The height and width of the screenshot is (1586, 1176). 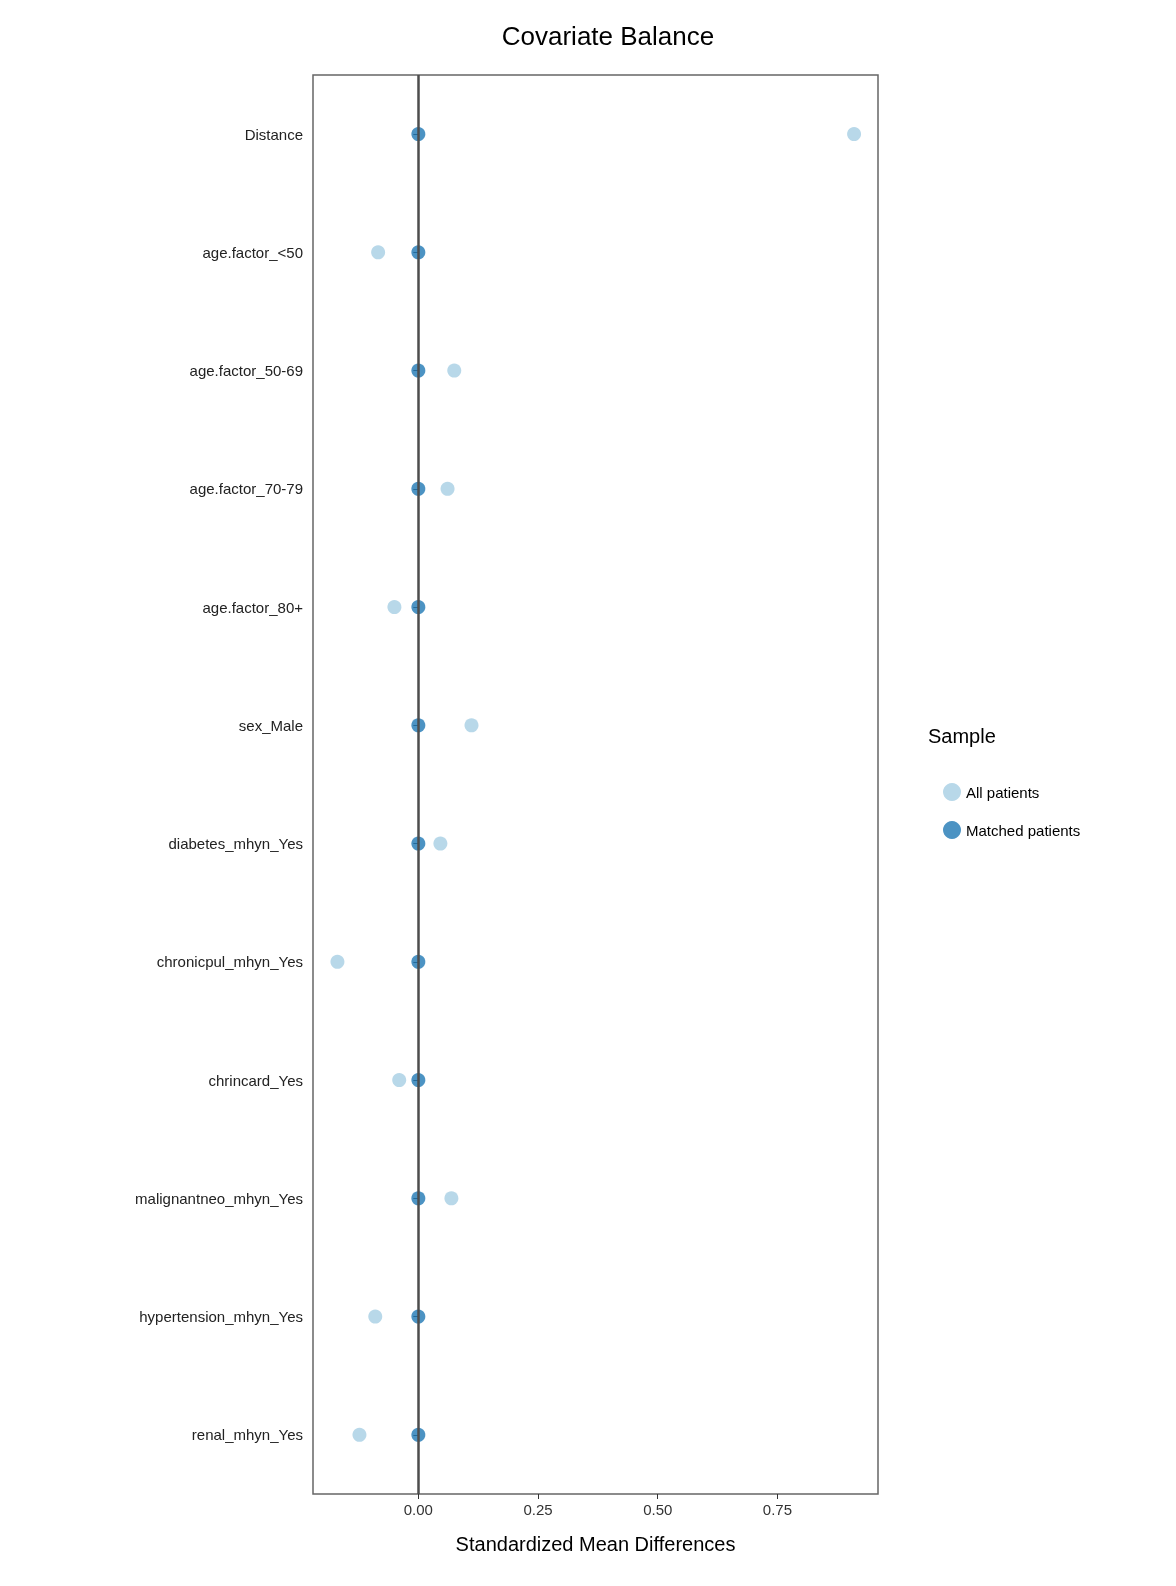 I want to click on legend-title: Sample, so click(x=962, y=736).